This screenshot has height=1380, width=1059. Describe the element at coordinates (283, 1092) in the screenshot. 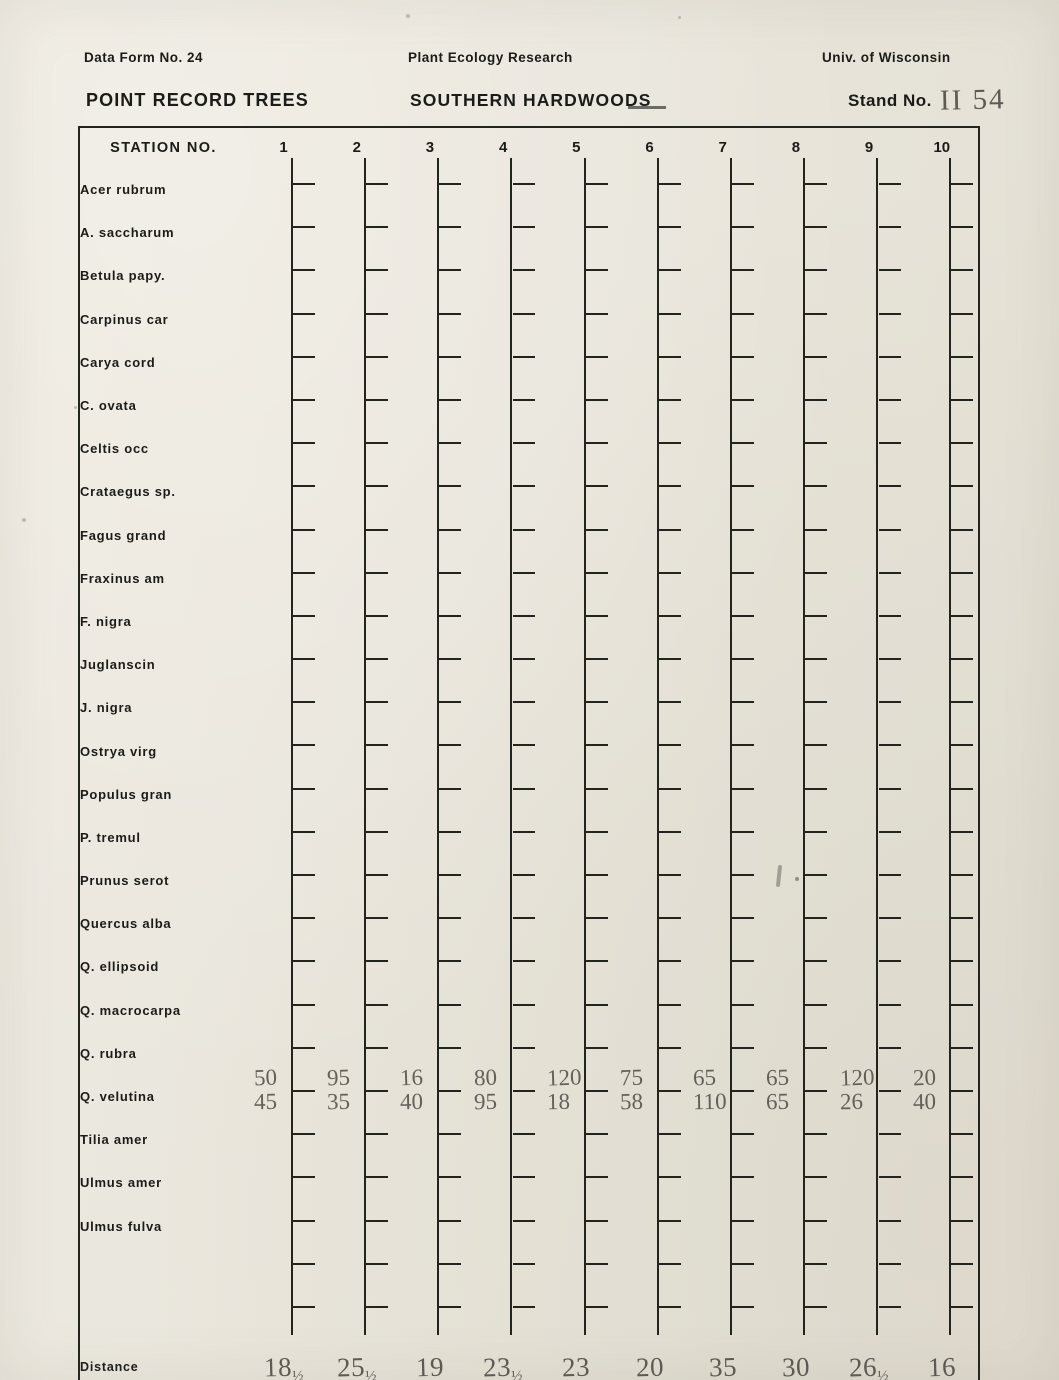

I see `tally-cell: 50 45` at that location.